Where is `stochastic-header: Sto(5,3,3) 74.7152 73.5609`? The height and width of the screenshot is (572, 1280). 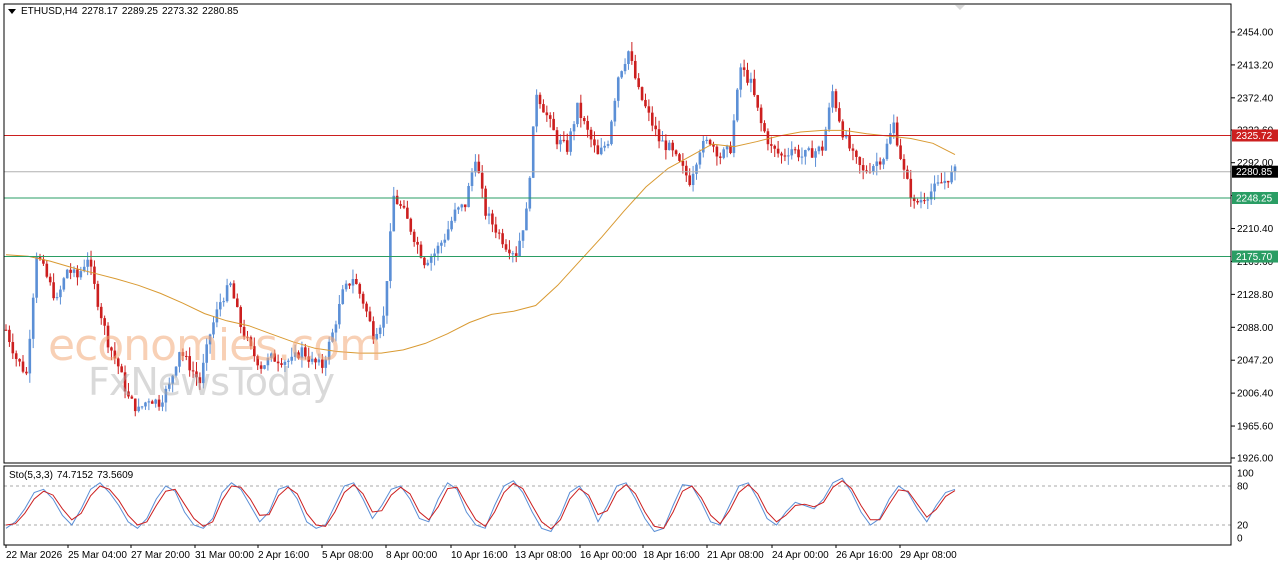
stochastic-header: Sto(5,3,3) 74.7152 73.5609 is located at coordinates (73, 475).